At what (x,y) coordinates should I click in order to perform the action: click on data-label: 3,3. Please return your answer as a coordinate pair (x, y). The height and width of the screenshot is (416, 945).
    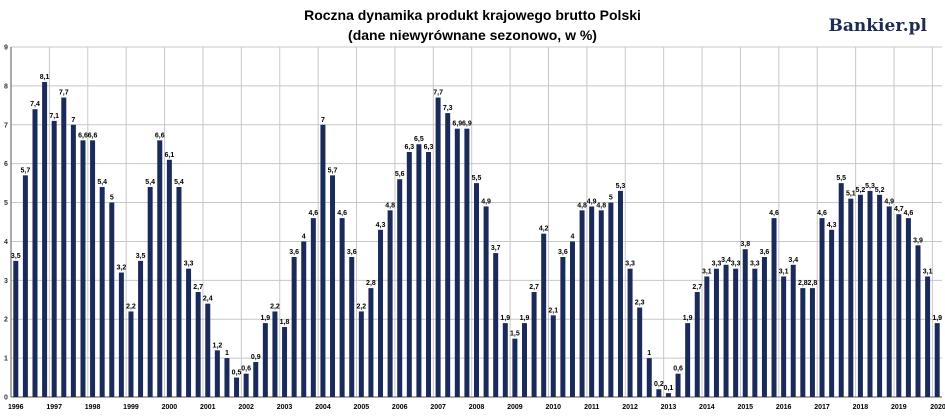
    Looking at the image, I should click on (189, 264).